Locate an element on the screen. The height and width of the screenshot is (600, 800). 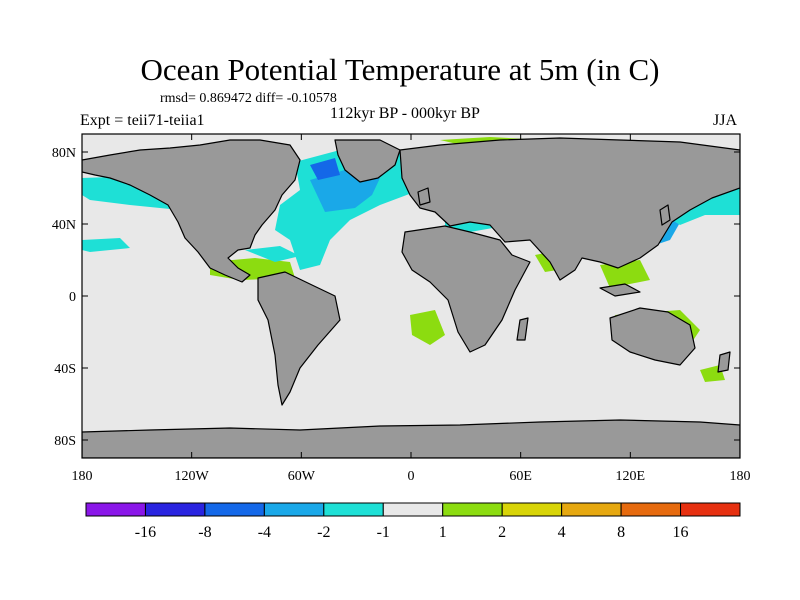
season-label: JJA is located at coordinates (725, 120).